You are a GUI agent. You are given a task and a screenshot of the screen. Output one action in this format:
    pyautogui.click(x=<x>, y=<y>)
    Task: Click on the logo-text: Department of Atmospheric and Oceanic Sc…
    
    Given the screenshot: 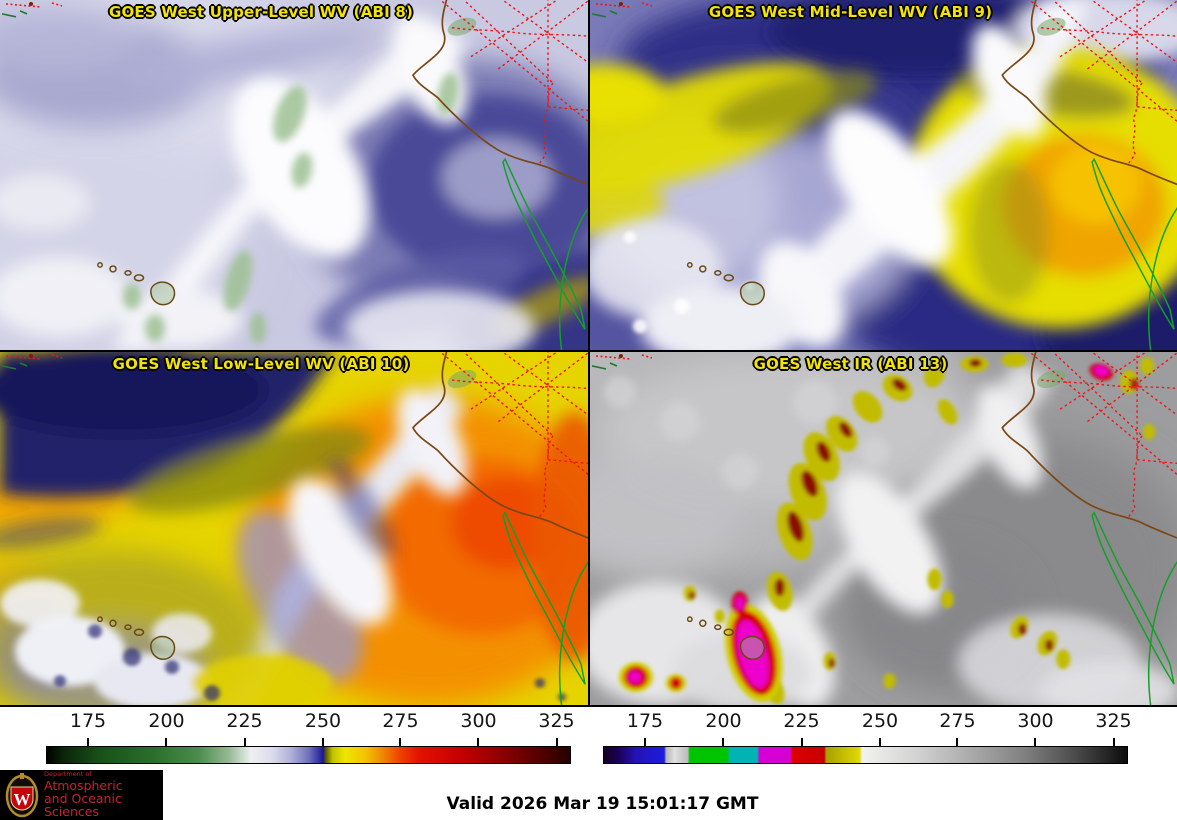 What is the action you would take?
    pyautogui.click(x=103, y=795)
    